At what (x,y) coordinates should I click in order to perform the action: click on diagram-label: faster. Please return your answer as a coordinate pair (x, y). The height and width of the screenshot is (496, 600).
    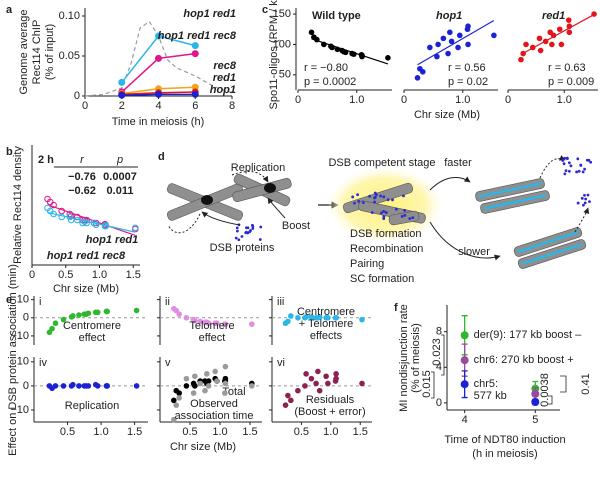
    Looking at the image, I should click on (458, 163).